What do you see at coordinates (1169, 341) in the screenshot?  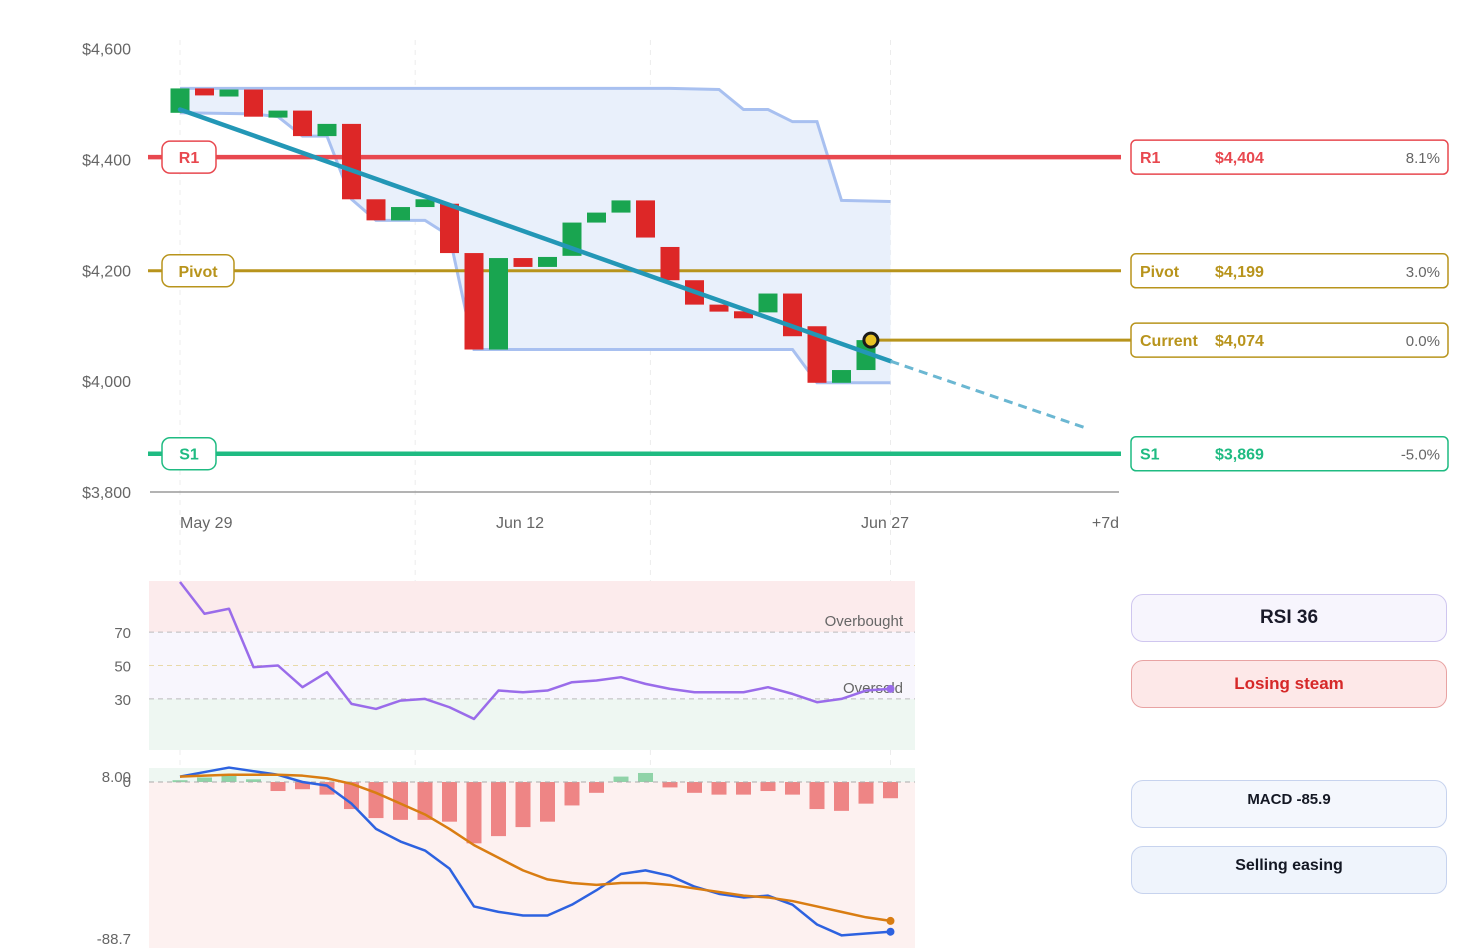 I see `level-box-name: Current` at bounding box center [1169, 341].